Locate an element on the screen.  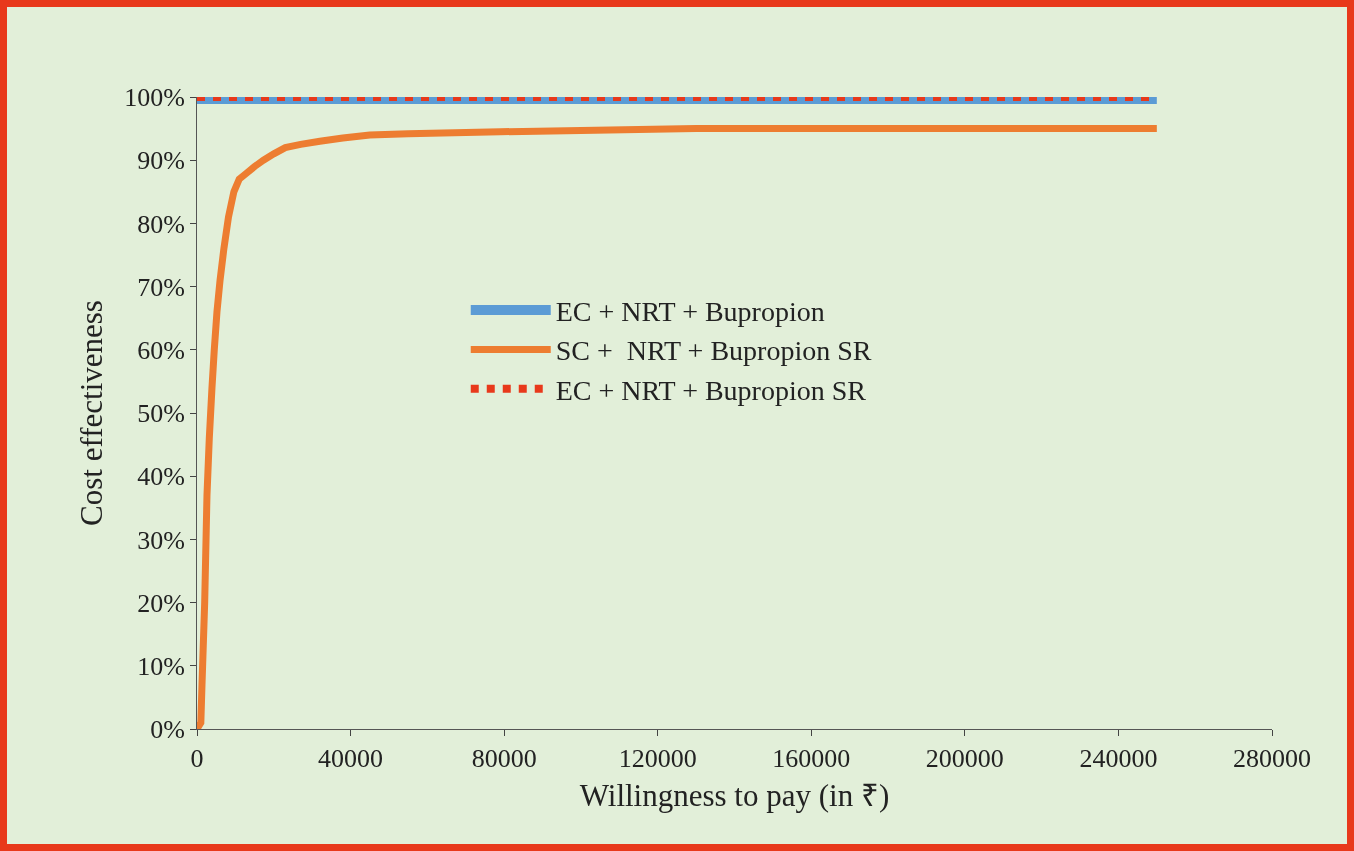
y-tick-label: 40% is located at coordinates (161, 477).